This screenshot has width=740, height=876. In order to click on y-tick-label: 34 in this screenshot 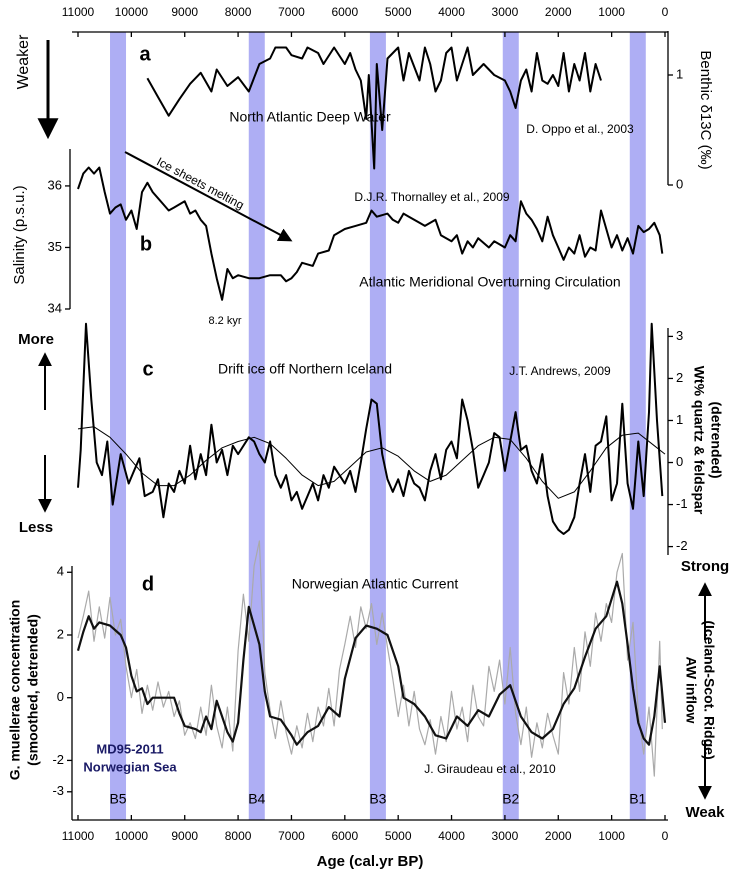, I will do `click(55, 307)`.